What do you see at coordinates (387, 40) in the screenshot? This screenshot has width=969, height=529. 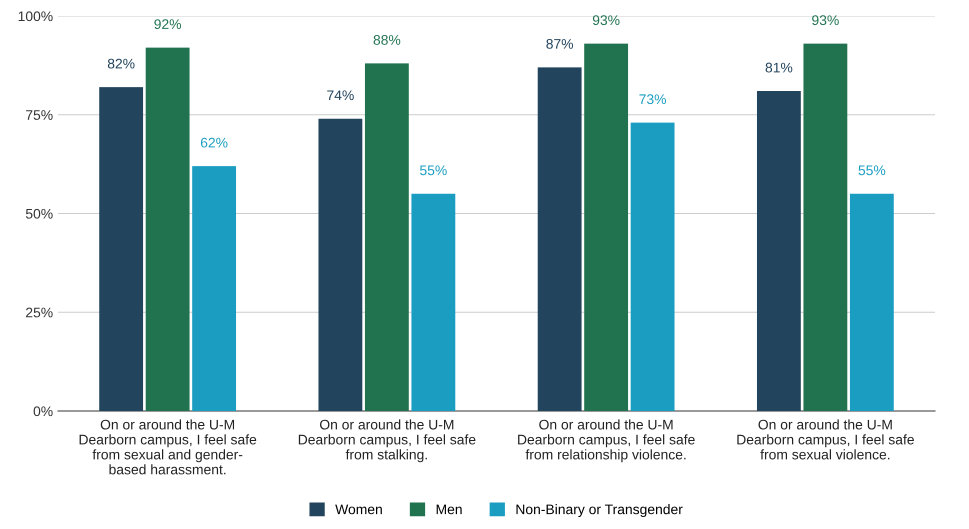 I see `data-label: 88%` at bounding box center [387, 40].